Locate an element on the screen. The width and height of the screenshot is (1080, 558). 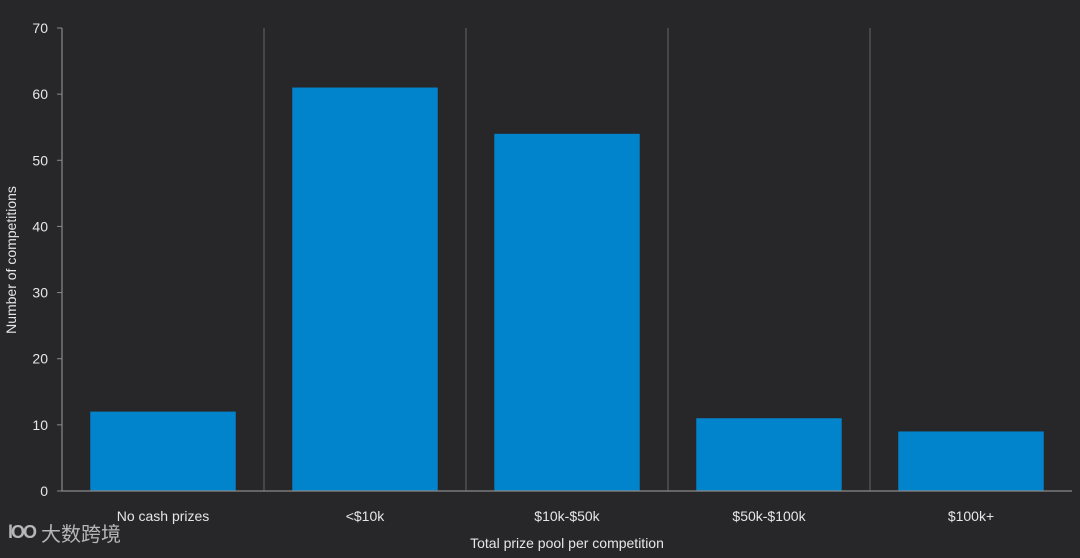
y-tick-label: 10 is located at coordinates (40, 425).